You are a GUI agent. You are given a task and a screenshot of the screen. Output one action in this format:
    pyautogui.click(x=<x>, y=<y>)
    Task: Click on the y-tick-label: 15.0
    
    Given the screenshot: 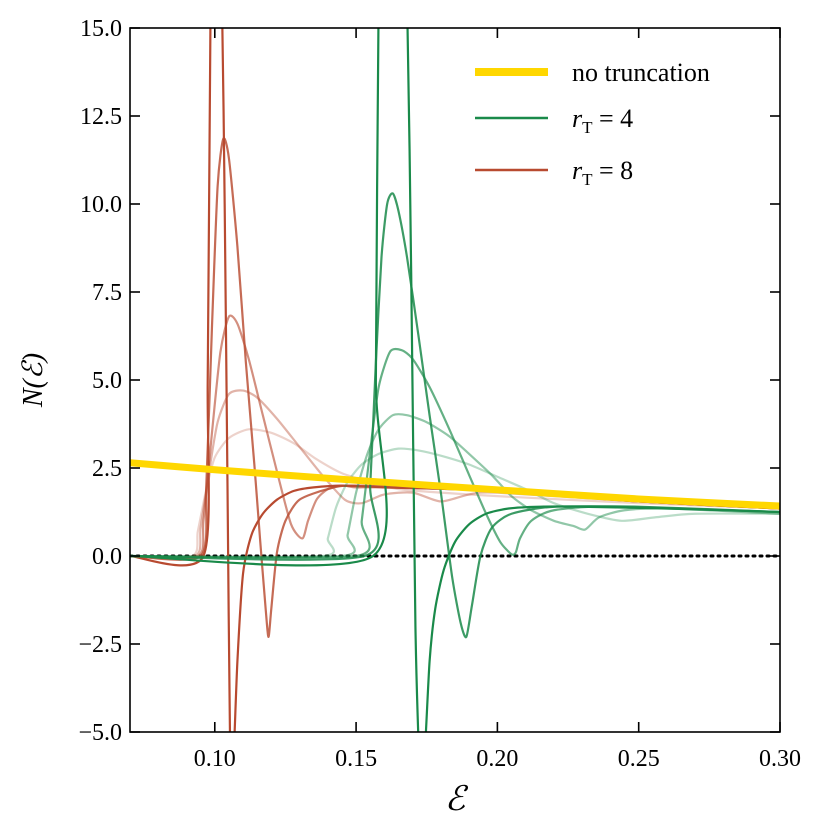 What is the action you would take?
    pyautogui.click(x=101, y=29)
    